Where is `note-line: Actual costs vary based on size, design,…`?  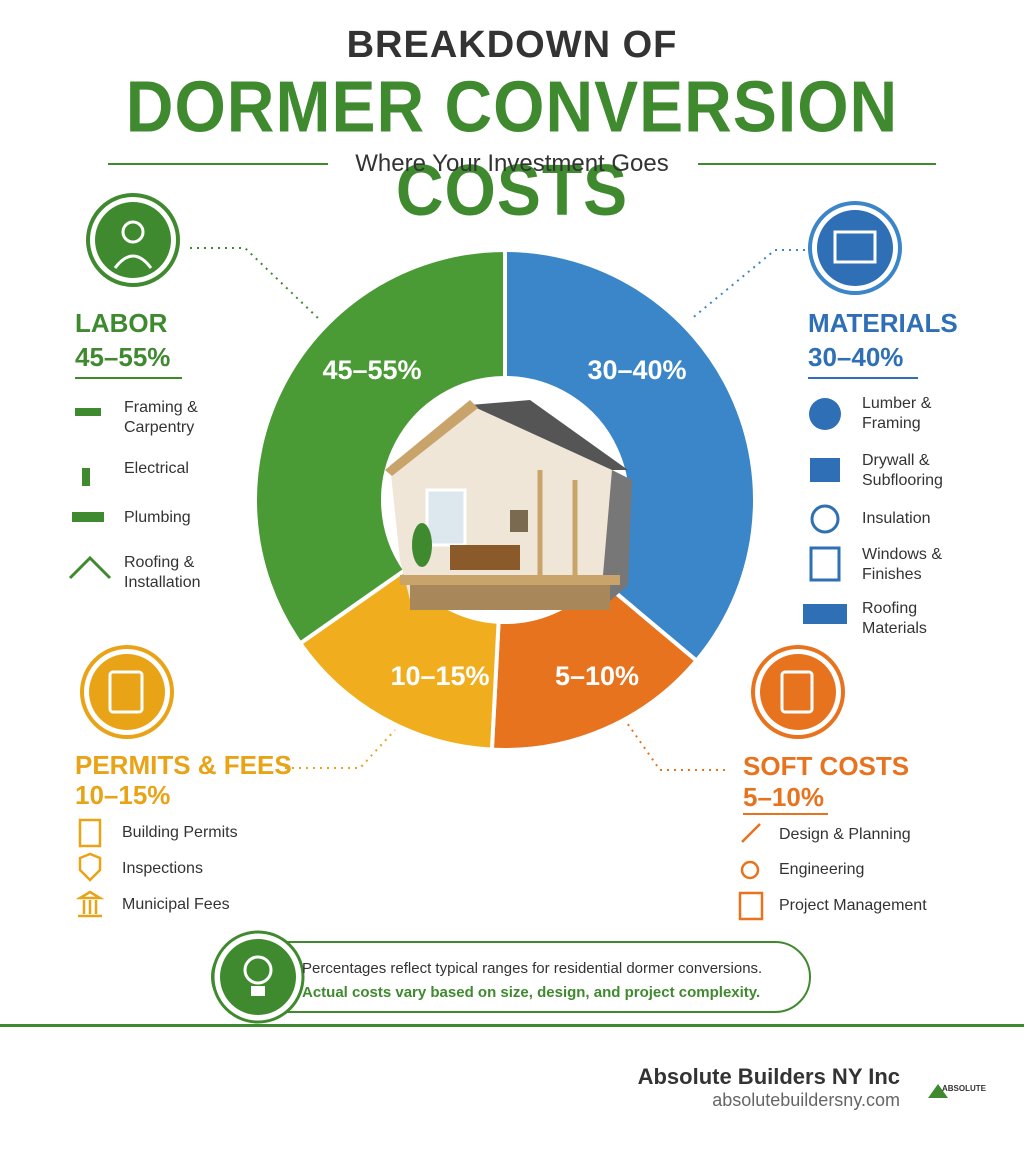
note-line: Actual costs vary based on size, design,… is located at coordinates (531, 992).